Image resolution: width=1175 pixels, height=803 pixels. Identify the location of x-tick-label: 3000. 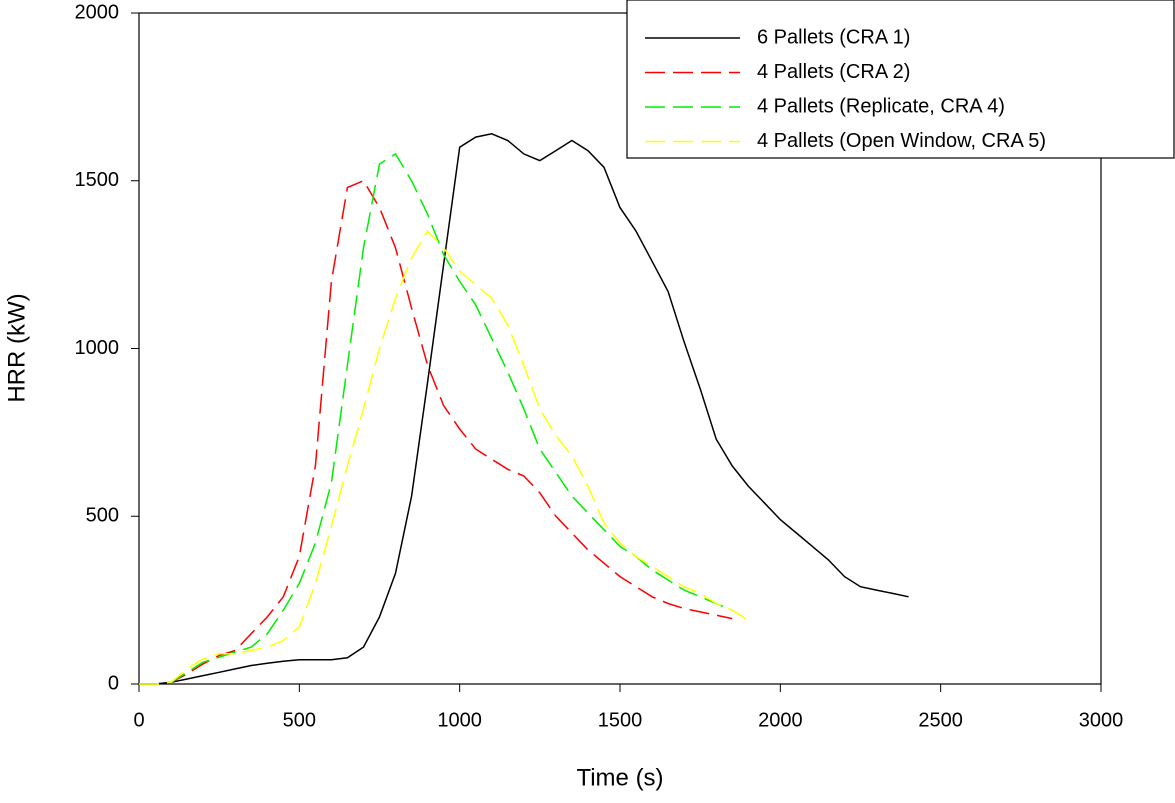
(1101, 720).